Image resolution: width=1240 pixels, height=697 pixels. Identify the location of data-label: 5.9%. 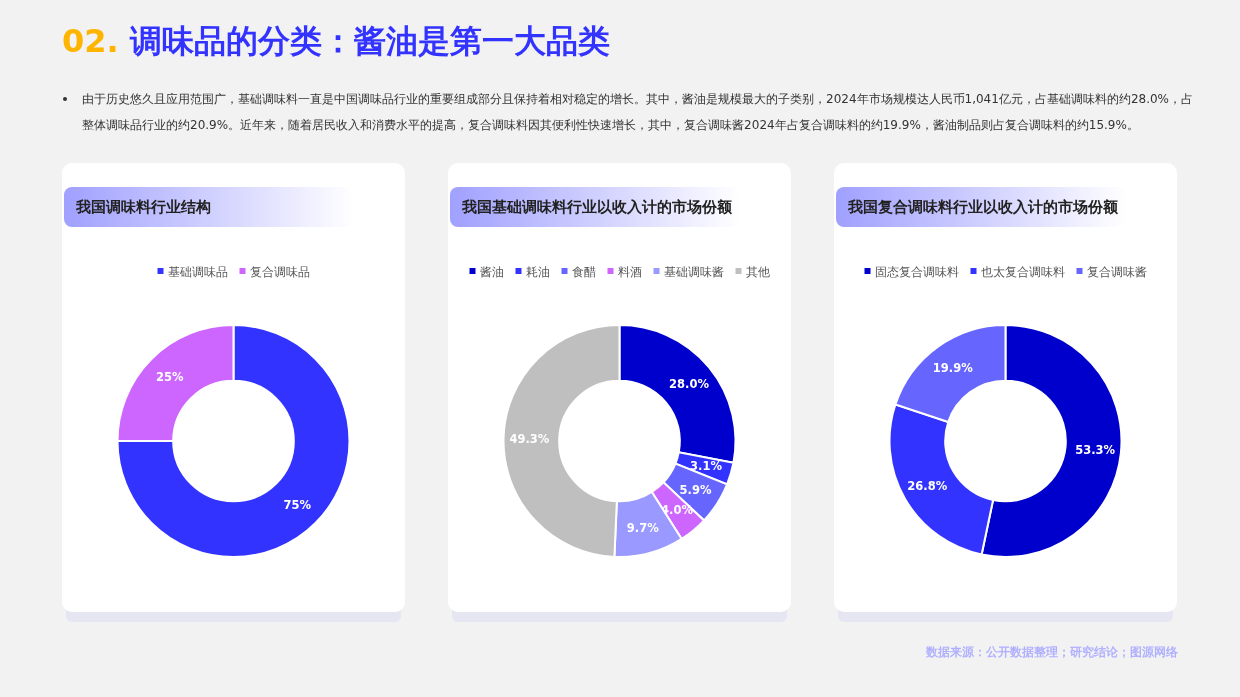
(695, 489).